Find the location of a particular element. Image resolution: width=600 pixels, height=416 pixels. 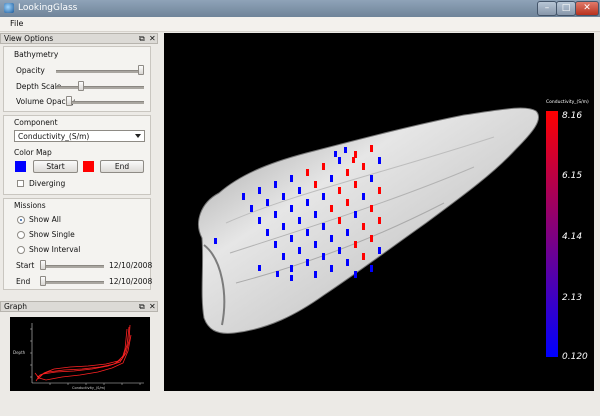

start-date-slider-thumb is located at coordinates (43, 265).